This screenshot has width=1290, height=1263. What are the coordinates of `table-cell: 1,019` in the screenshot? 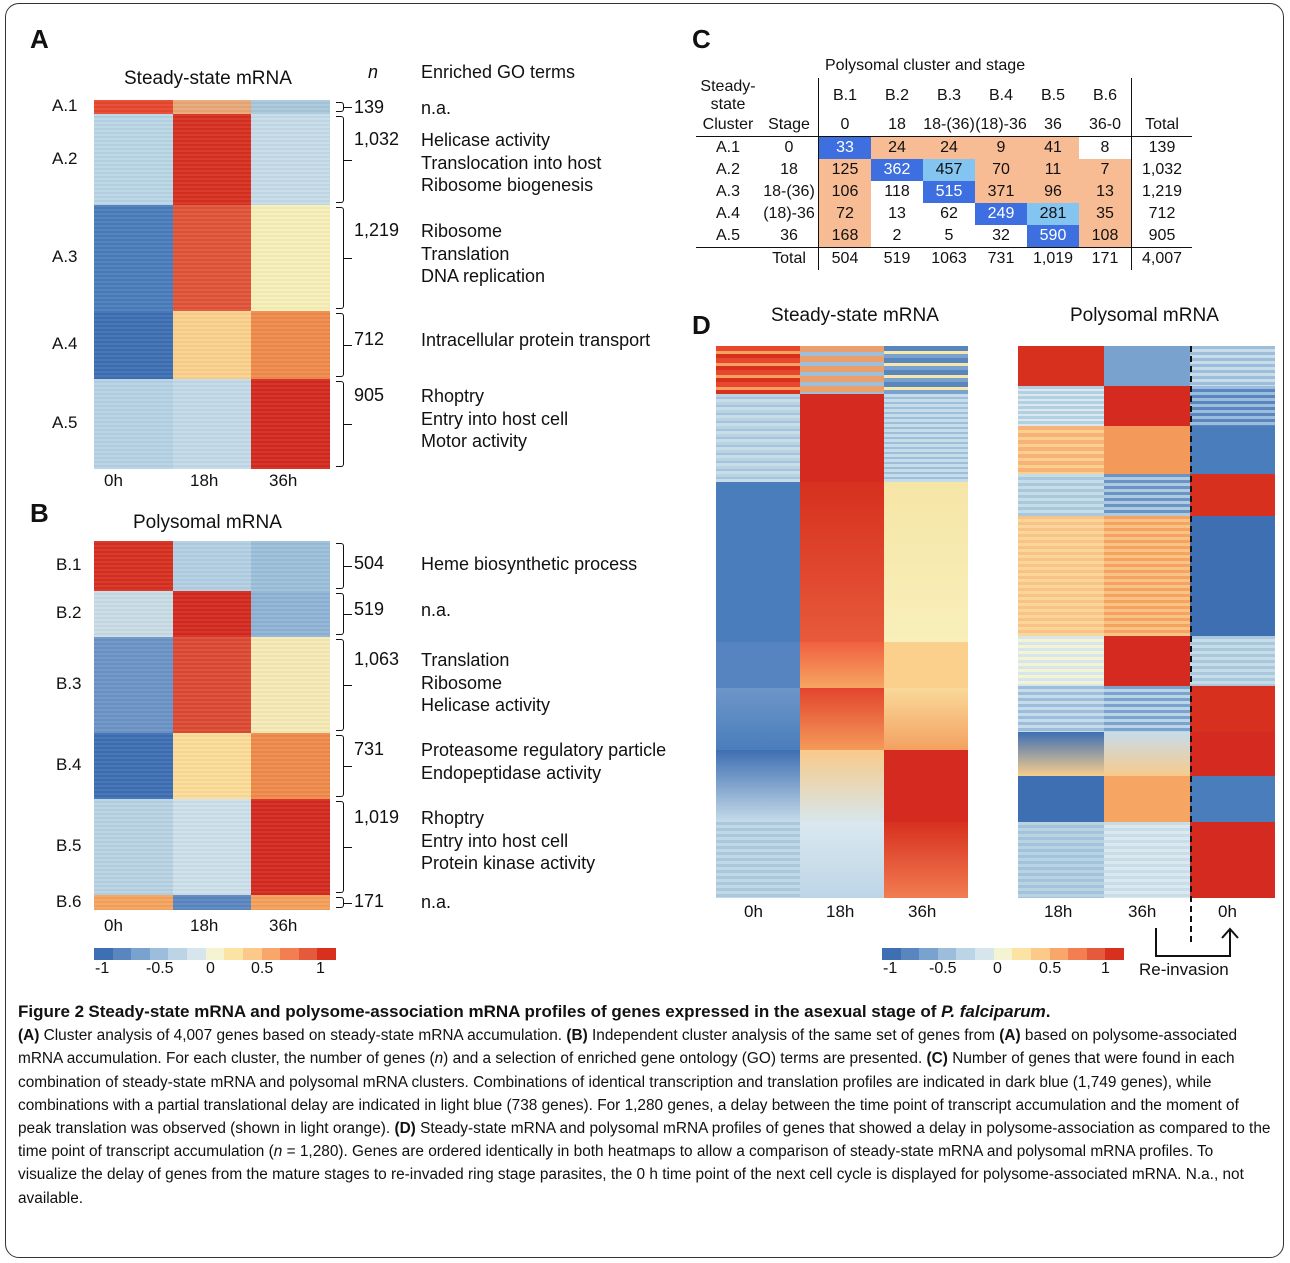 It's located at (1053, 258).